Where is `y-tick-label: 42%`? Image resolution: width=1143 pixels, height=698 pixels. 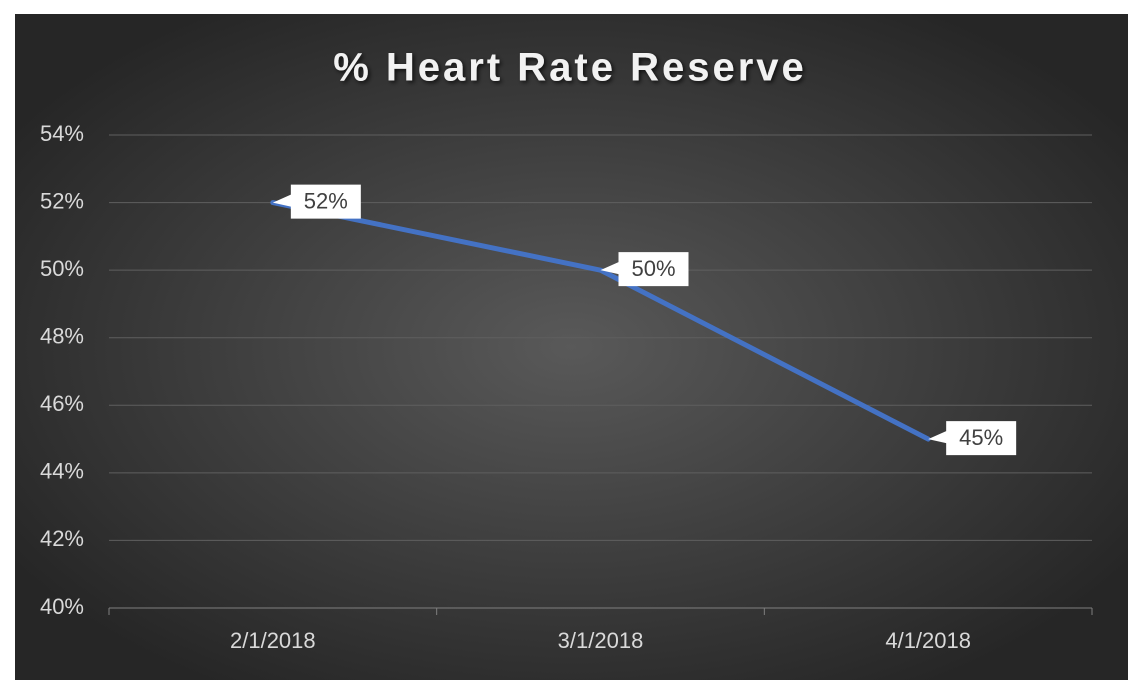 y-tick-label: 42% is located at coordinates (62, 538).